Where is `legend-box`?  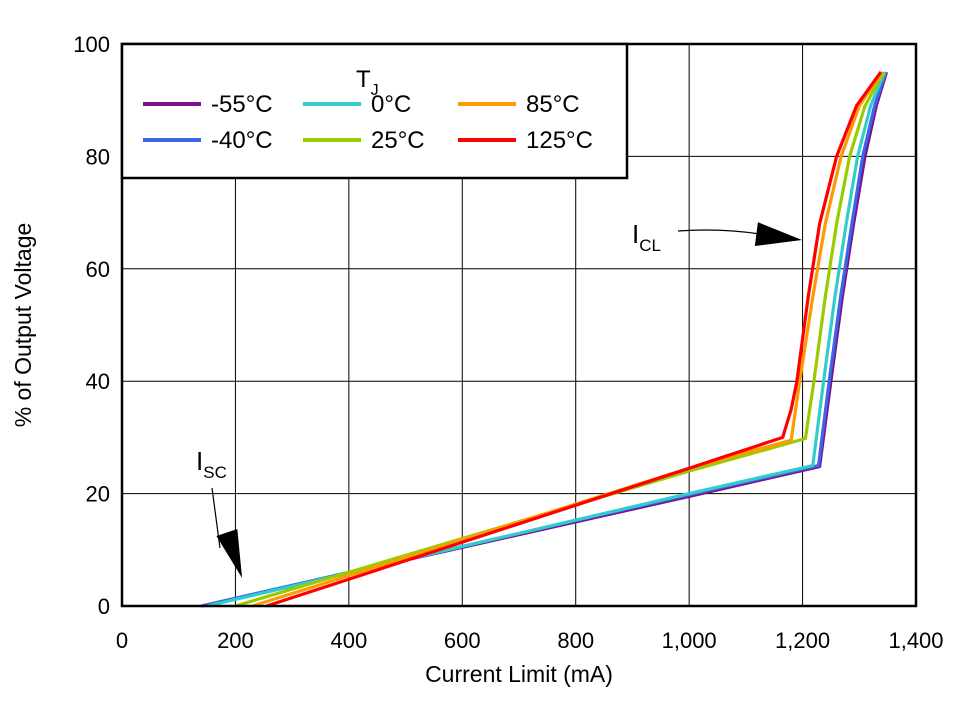
legend-box is located at coordinates (374, 111).